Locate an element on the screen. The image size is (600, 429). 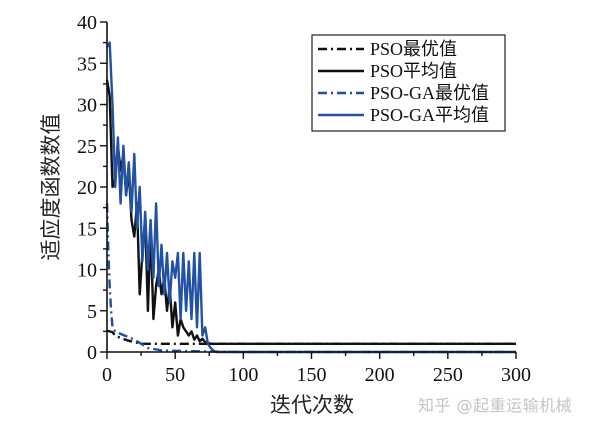
y-tick-label: 35 is located at coordinates (87, 64).